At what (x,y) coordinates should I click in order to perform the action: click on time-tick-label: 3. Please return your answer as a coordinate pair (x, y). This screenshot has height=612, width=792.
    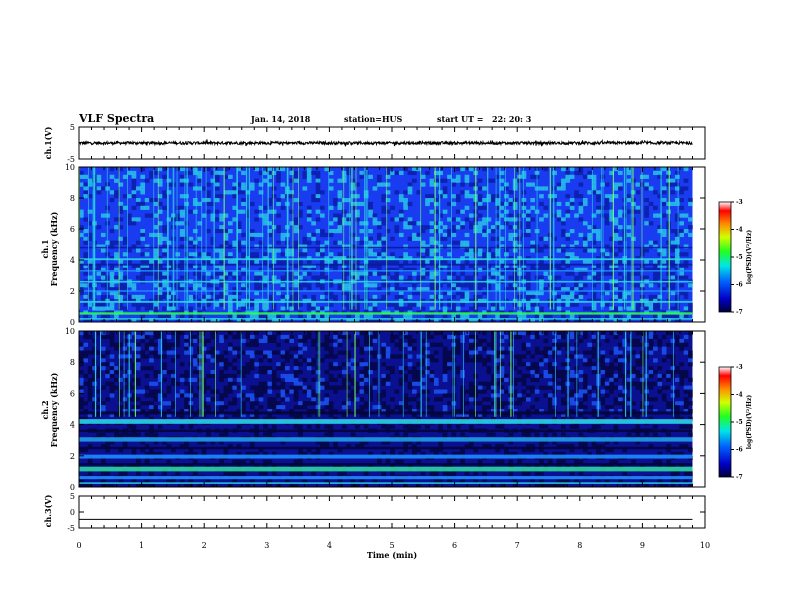
    Looking at the image, I should click on (266, 545).